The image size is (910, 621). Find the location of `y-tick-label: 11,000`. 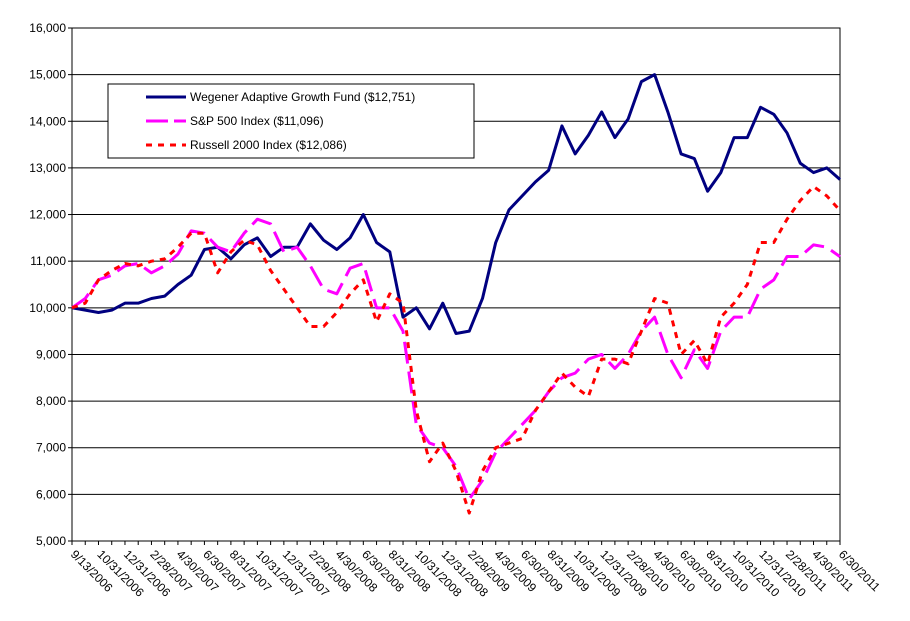

y-tick-label: 11,000 is located at coordinates (48, 261).